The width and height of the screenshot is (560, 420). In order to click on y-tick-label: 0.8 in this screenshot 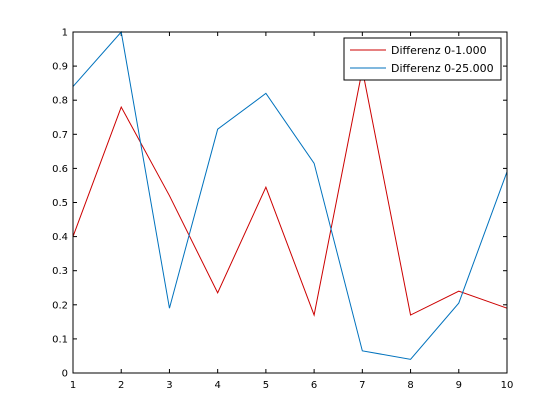, I will do `click(60, 101)`.